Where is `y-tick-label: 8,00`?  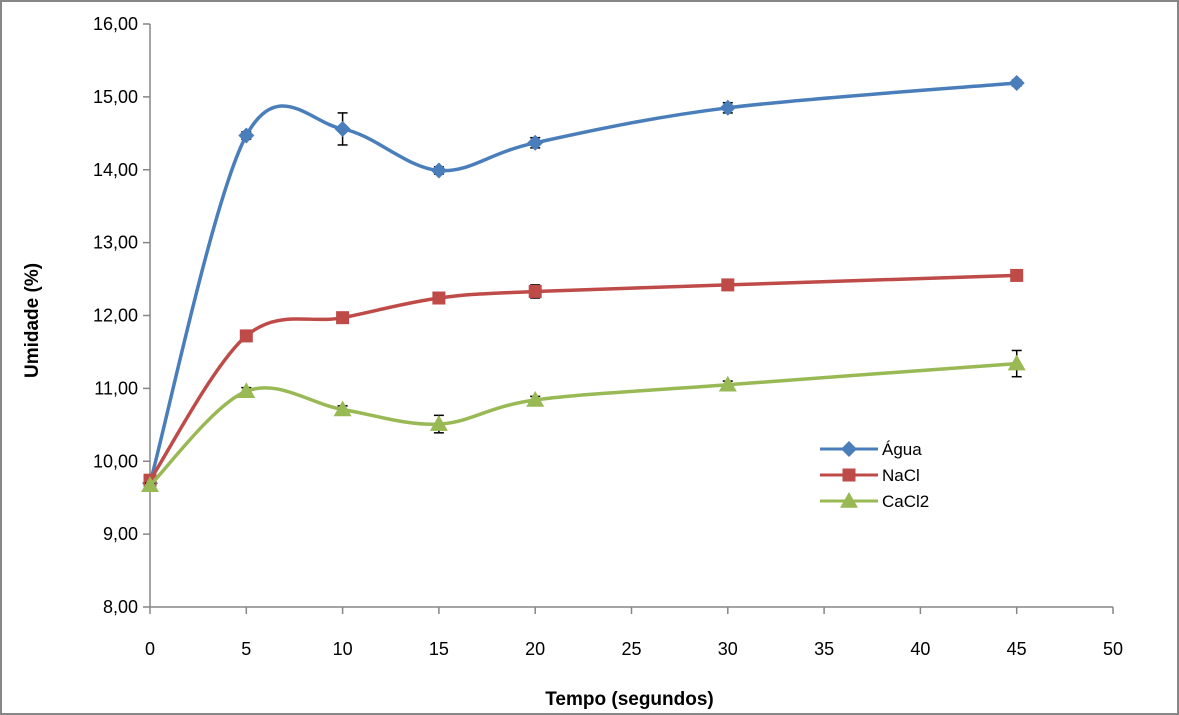
y-tick-label: 8,00 is located at coordinates (120, 607).